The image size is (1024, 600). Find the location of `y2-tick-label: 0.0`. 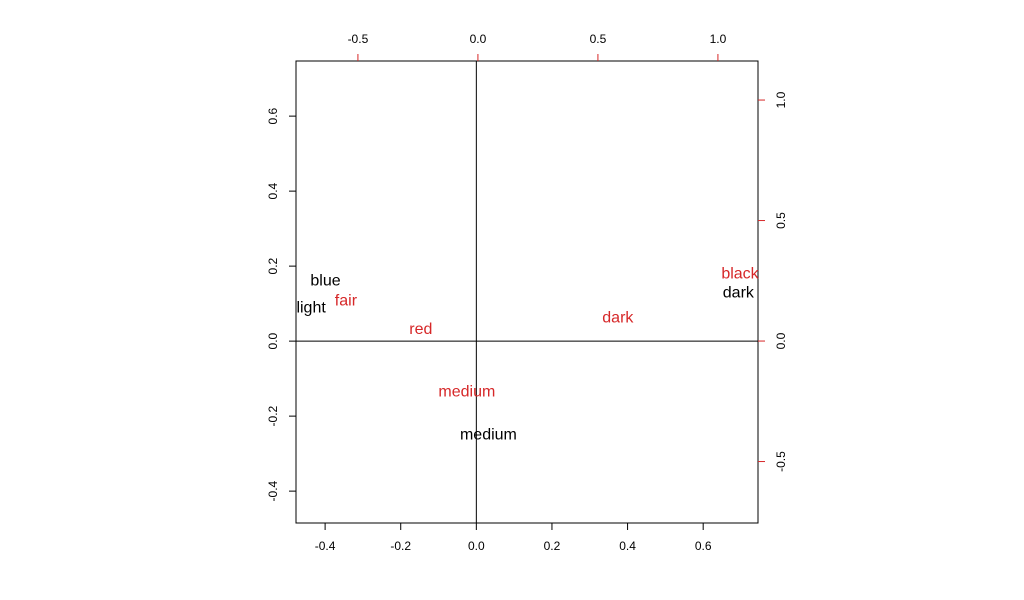

y2-tick-label: 0.0 is located at coordinates (781, 340).